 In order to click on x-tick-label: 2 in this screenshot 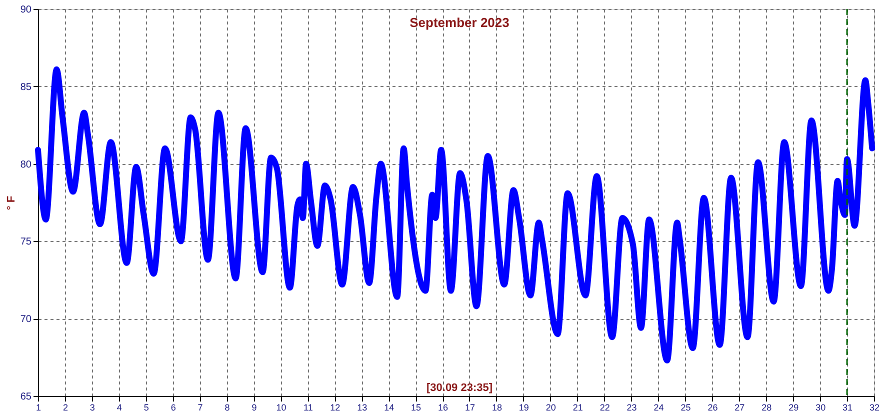, I will do `click(65, 407)`.